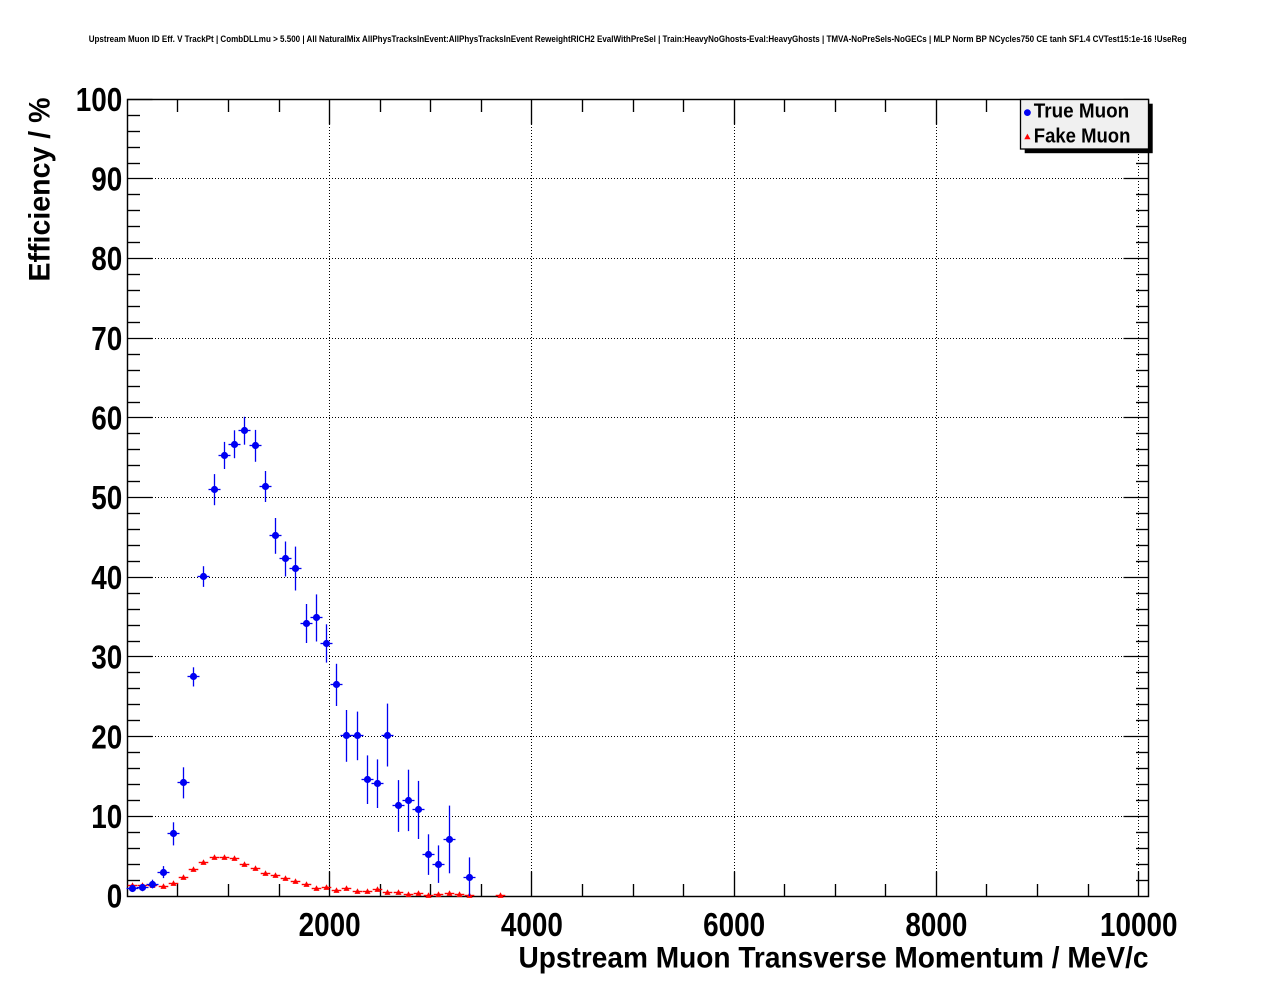  Describe the element at coordinates (115, 896) in the screenshot. I see `svg-text: 0` at that location.